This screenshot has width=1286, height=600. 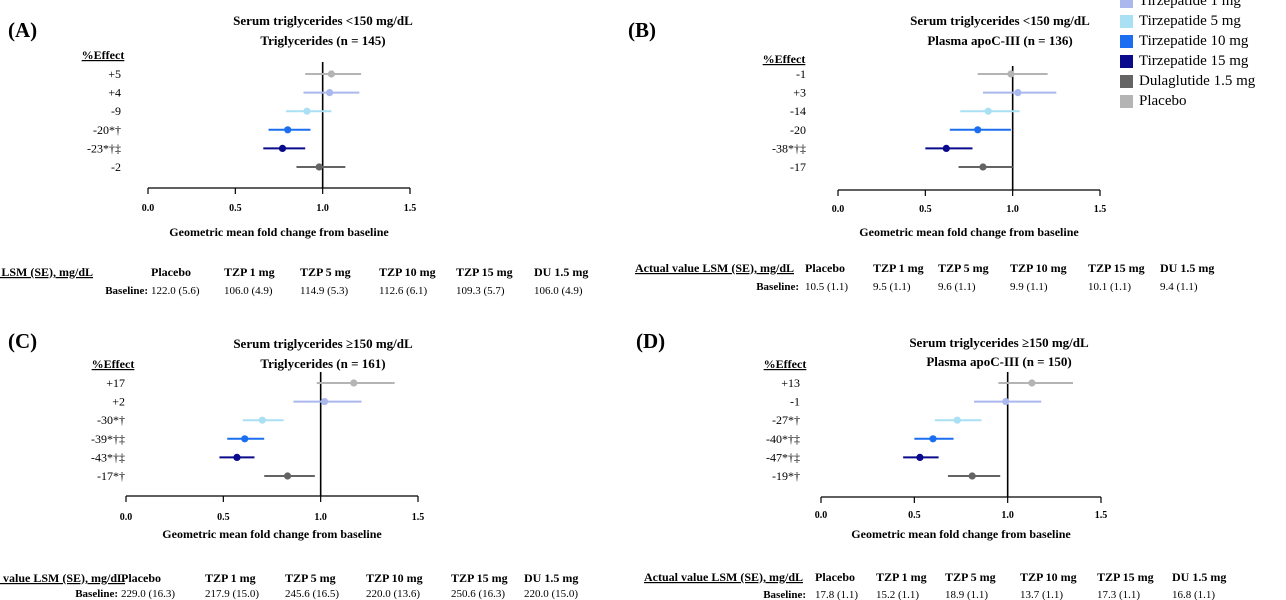 What do you see at coordinates (1179, 287) in the screenshot?
I see `baseline-value: 9.4 (1.1)` at bounding box center [1179, 287].